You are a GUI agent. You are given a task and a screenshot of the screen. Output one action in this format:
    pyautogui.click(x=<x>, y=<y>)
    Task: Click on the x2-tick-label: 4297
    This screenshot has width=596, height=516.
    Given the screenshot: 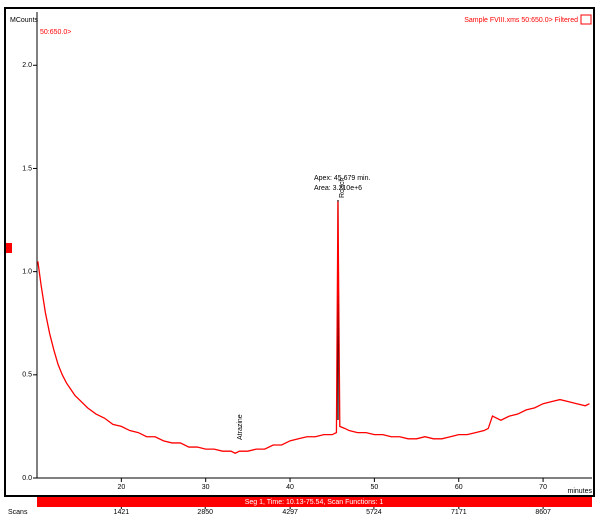 What is the action you would take?
    pyautogui.click(x=290, y=512)
    